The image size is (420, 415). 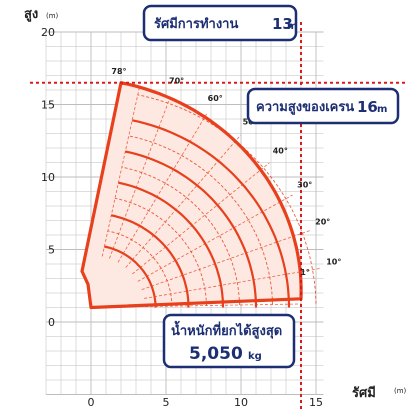 I want to click on x-axis-unit: (m), so click(x=400, y=391).